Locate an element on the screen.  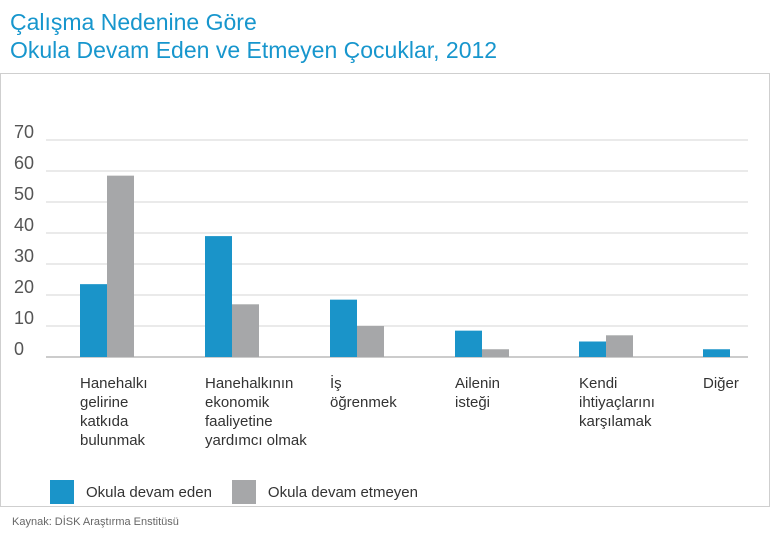
y-tick-label: 10 is located at coordinates (24, 318).